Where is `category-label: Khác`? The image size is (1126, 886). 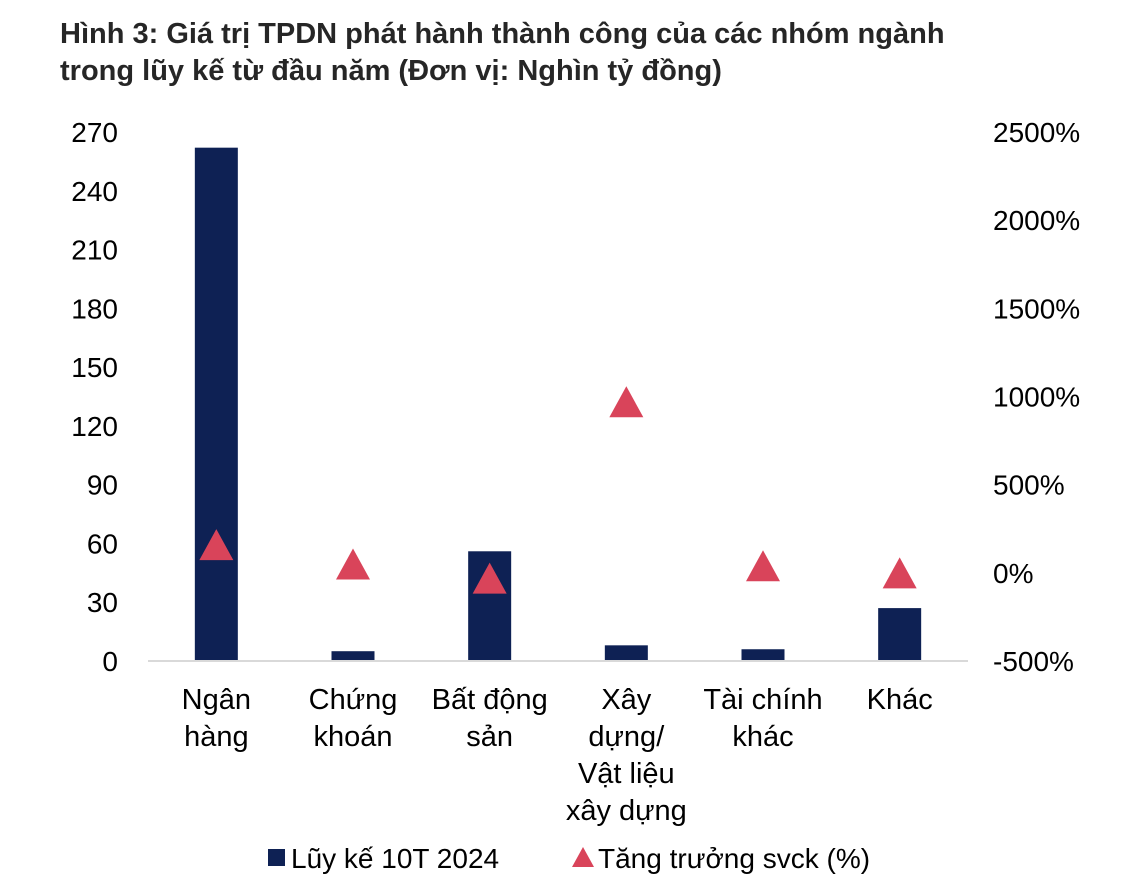 category-label: Khác is located at coordinates (900, 700).